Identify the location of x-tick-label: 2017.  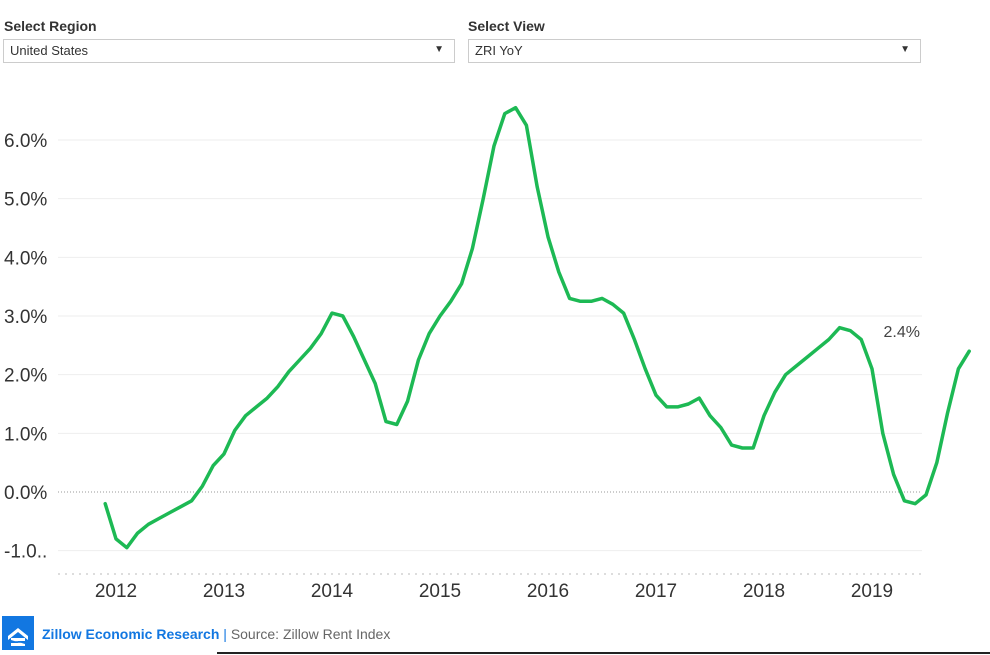
(656, 591).